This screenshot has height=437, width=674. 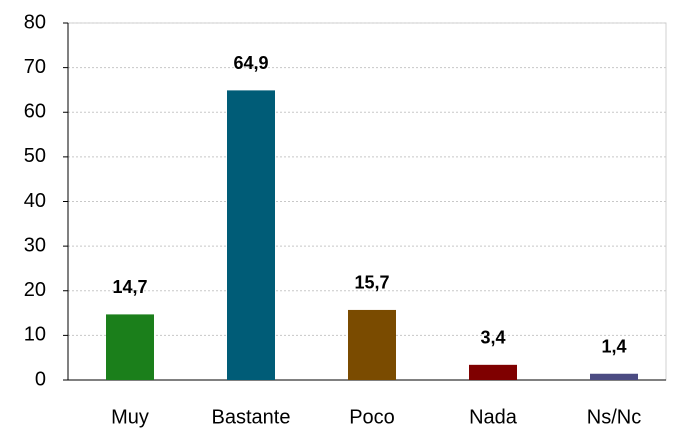 I want to click on y-tick-label: 10, so click(x=35, y=335).